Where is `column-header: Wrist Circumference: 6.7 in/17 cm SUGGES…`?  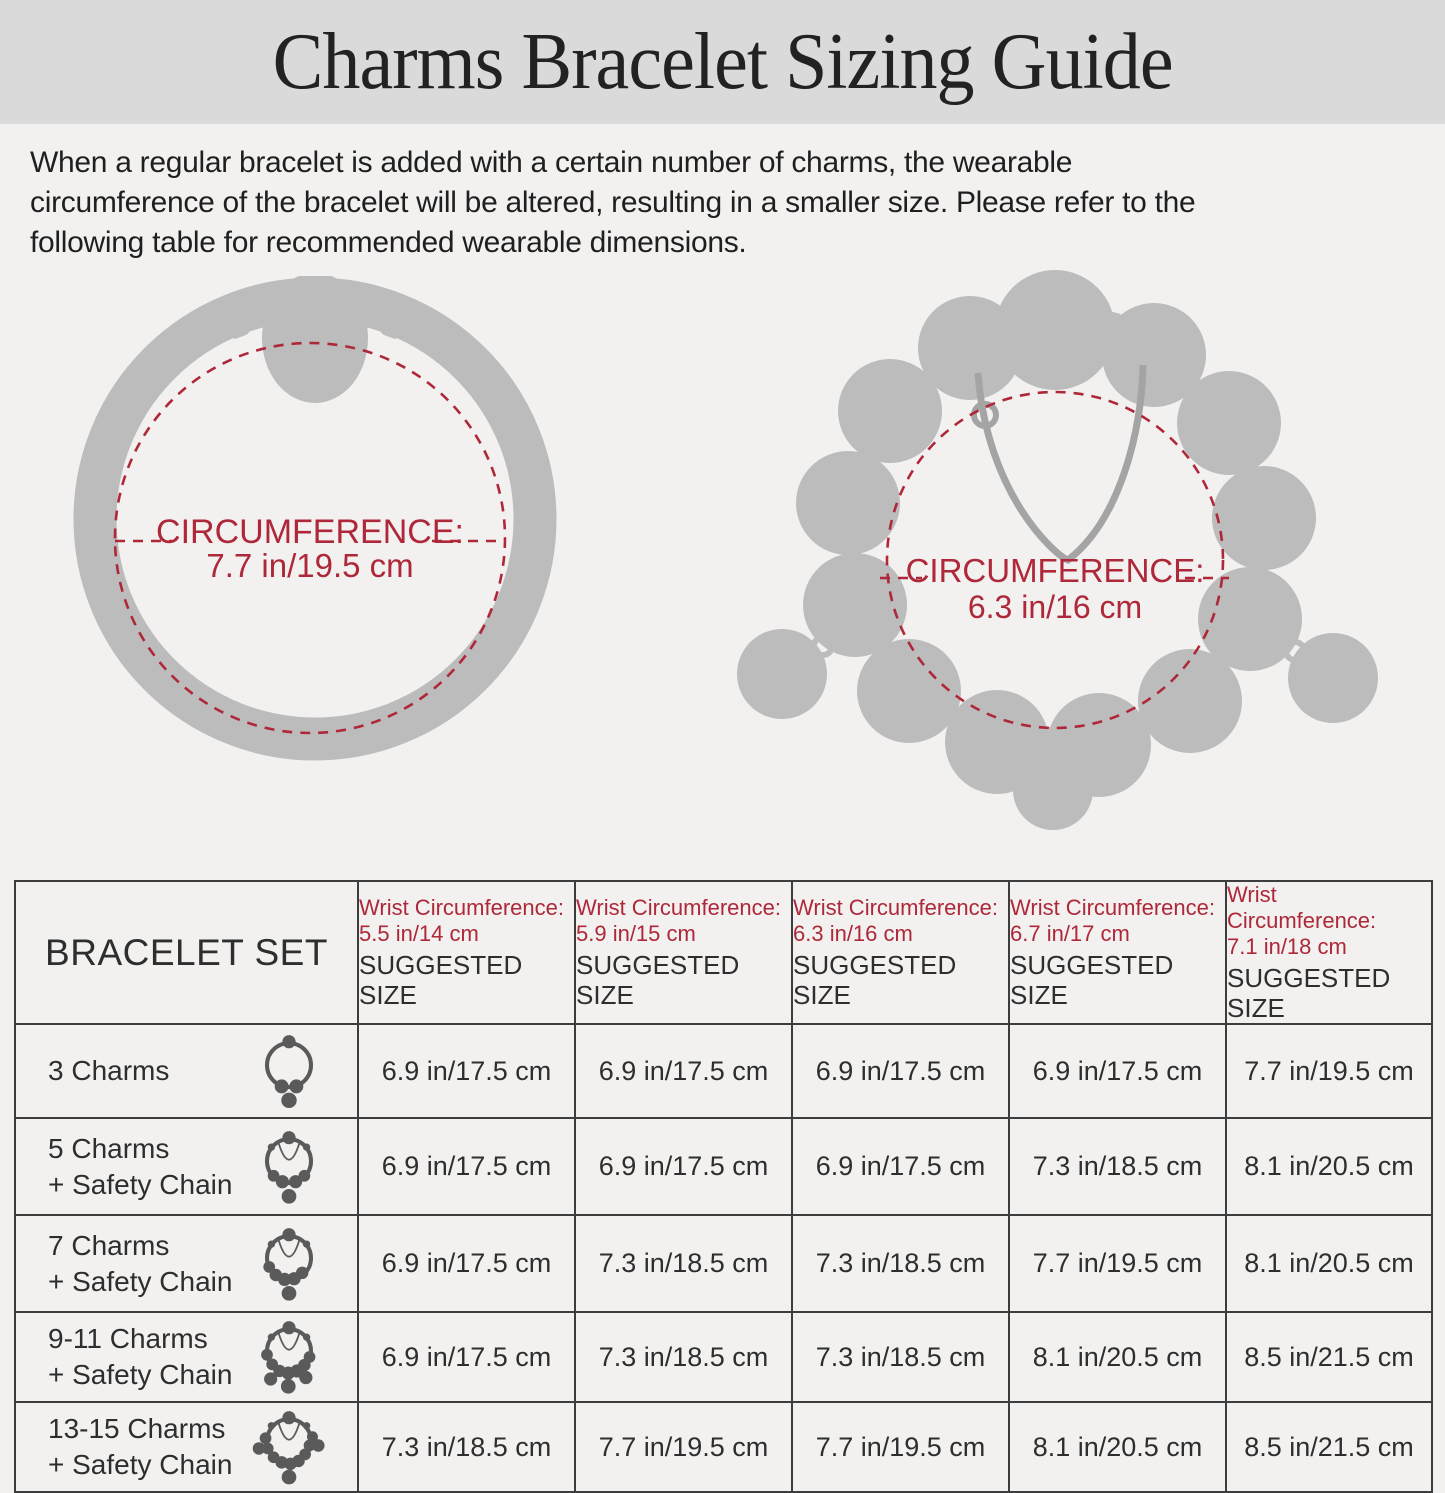 column-header: Wrist Circumference: 6.7 in/17 cm SUGGES… is located at coordinates (1117, 952).